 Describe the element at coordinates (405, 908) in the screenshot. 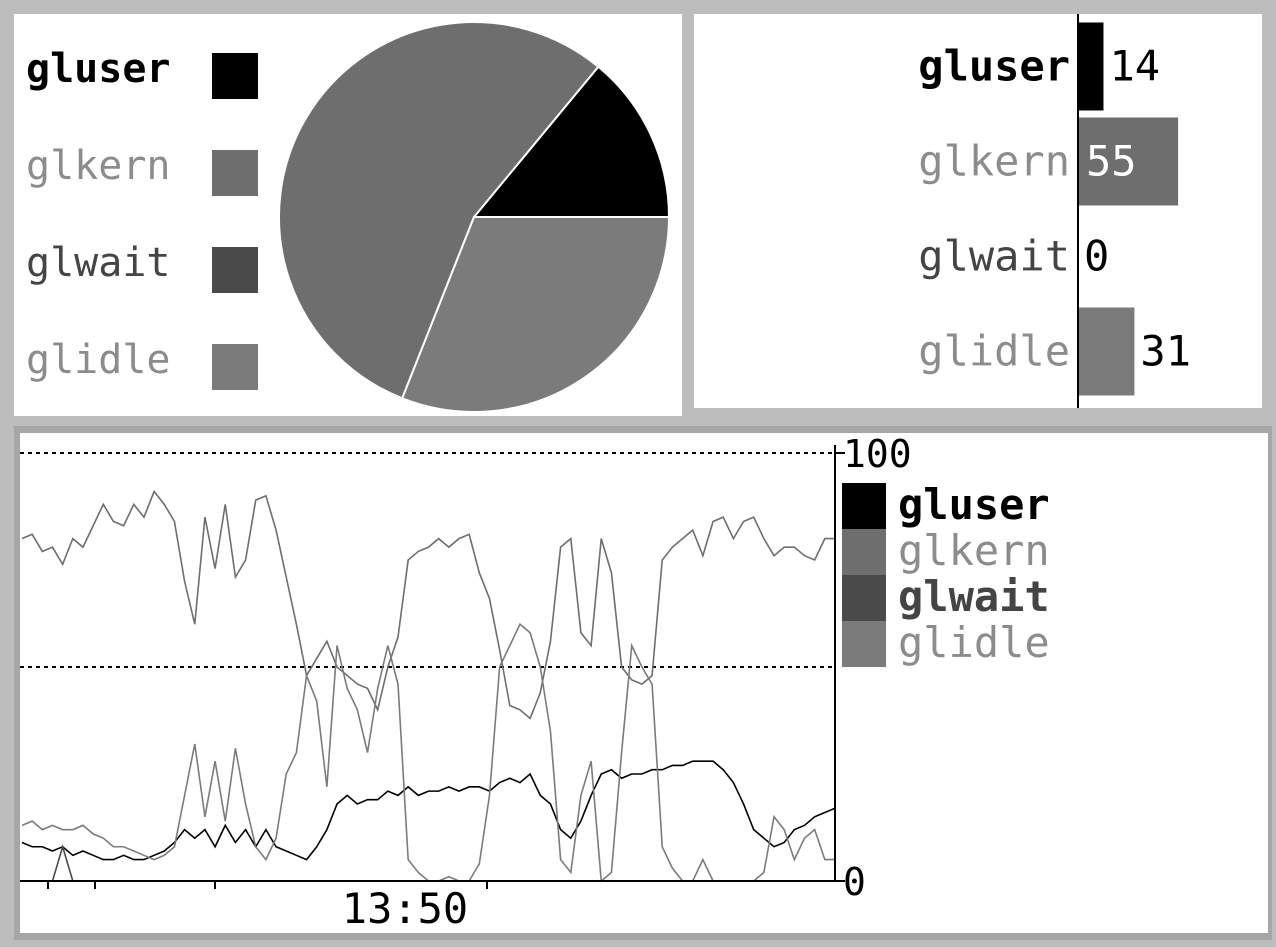

I see `x-tick-label: 13:50` at that location.